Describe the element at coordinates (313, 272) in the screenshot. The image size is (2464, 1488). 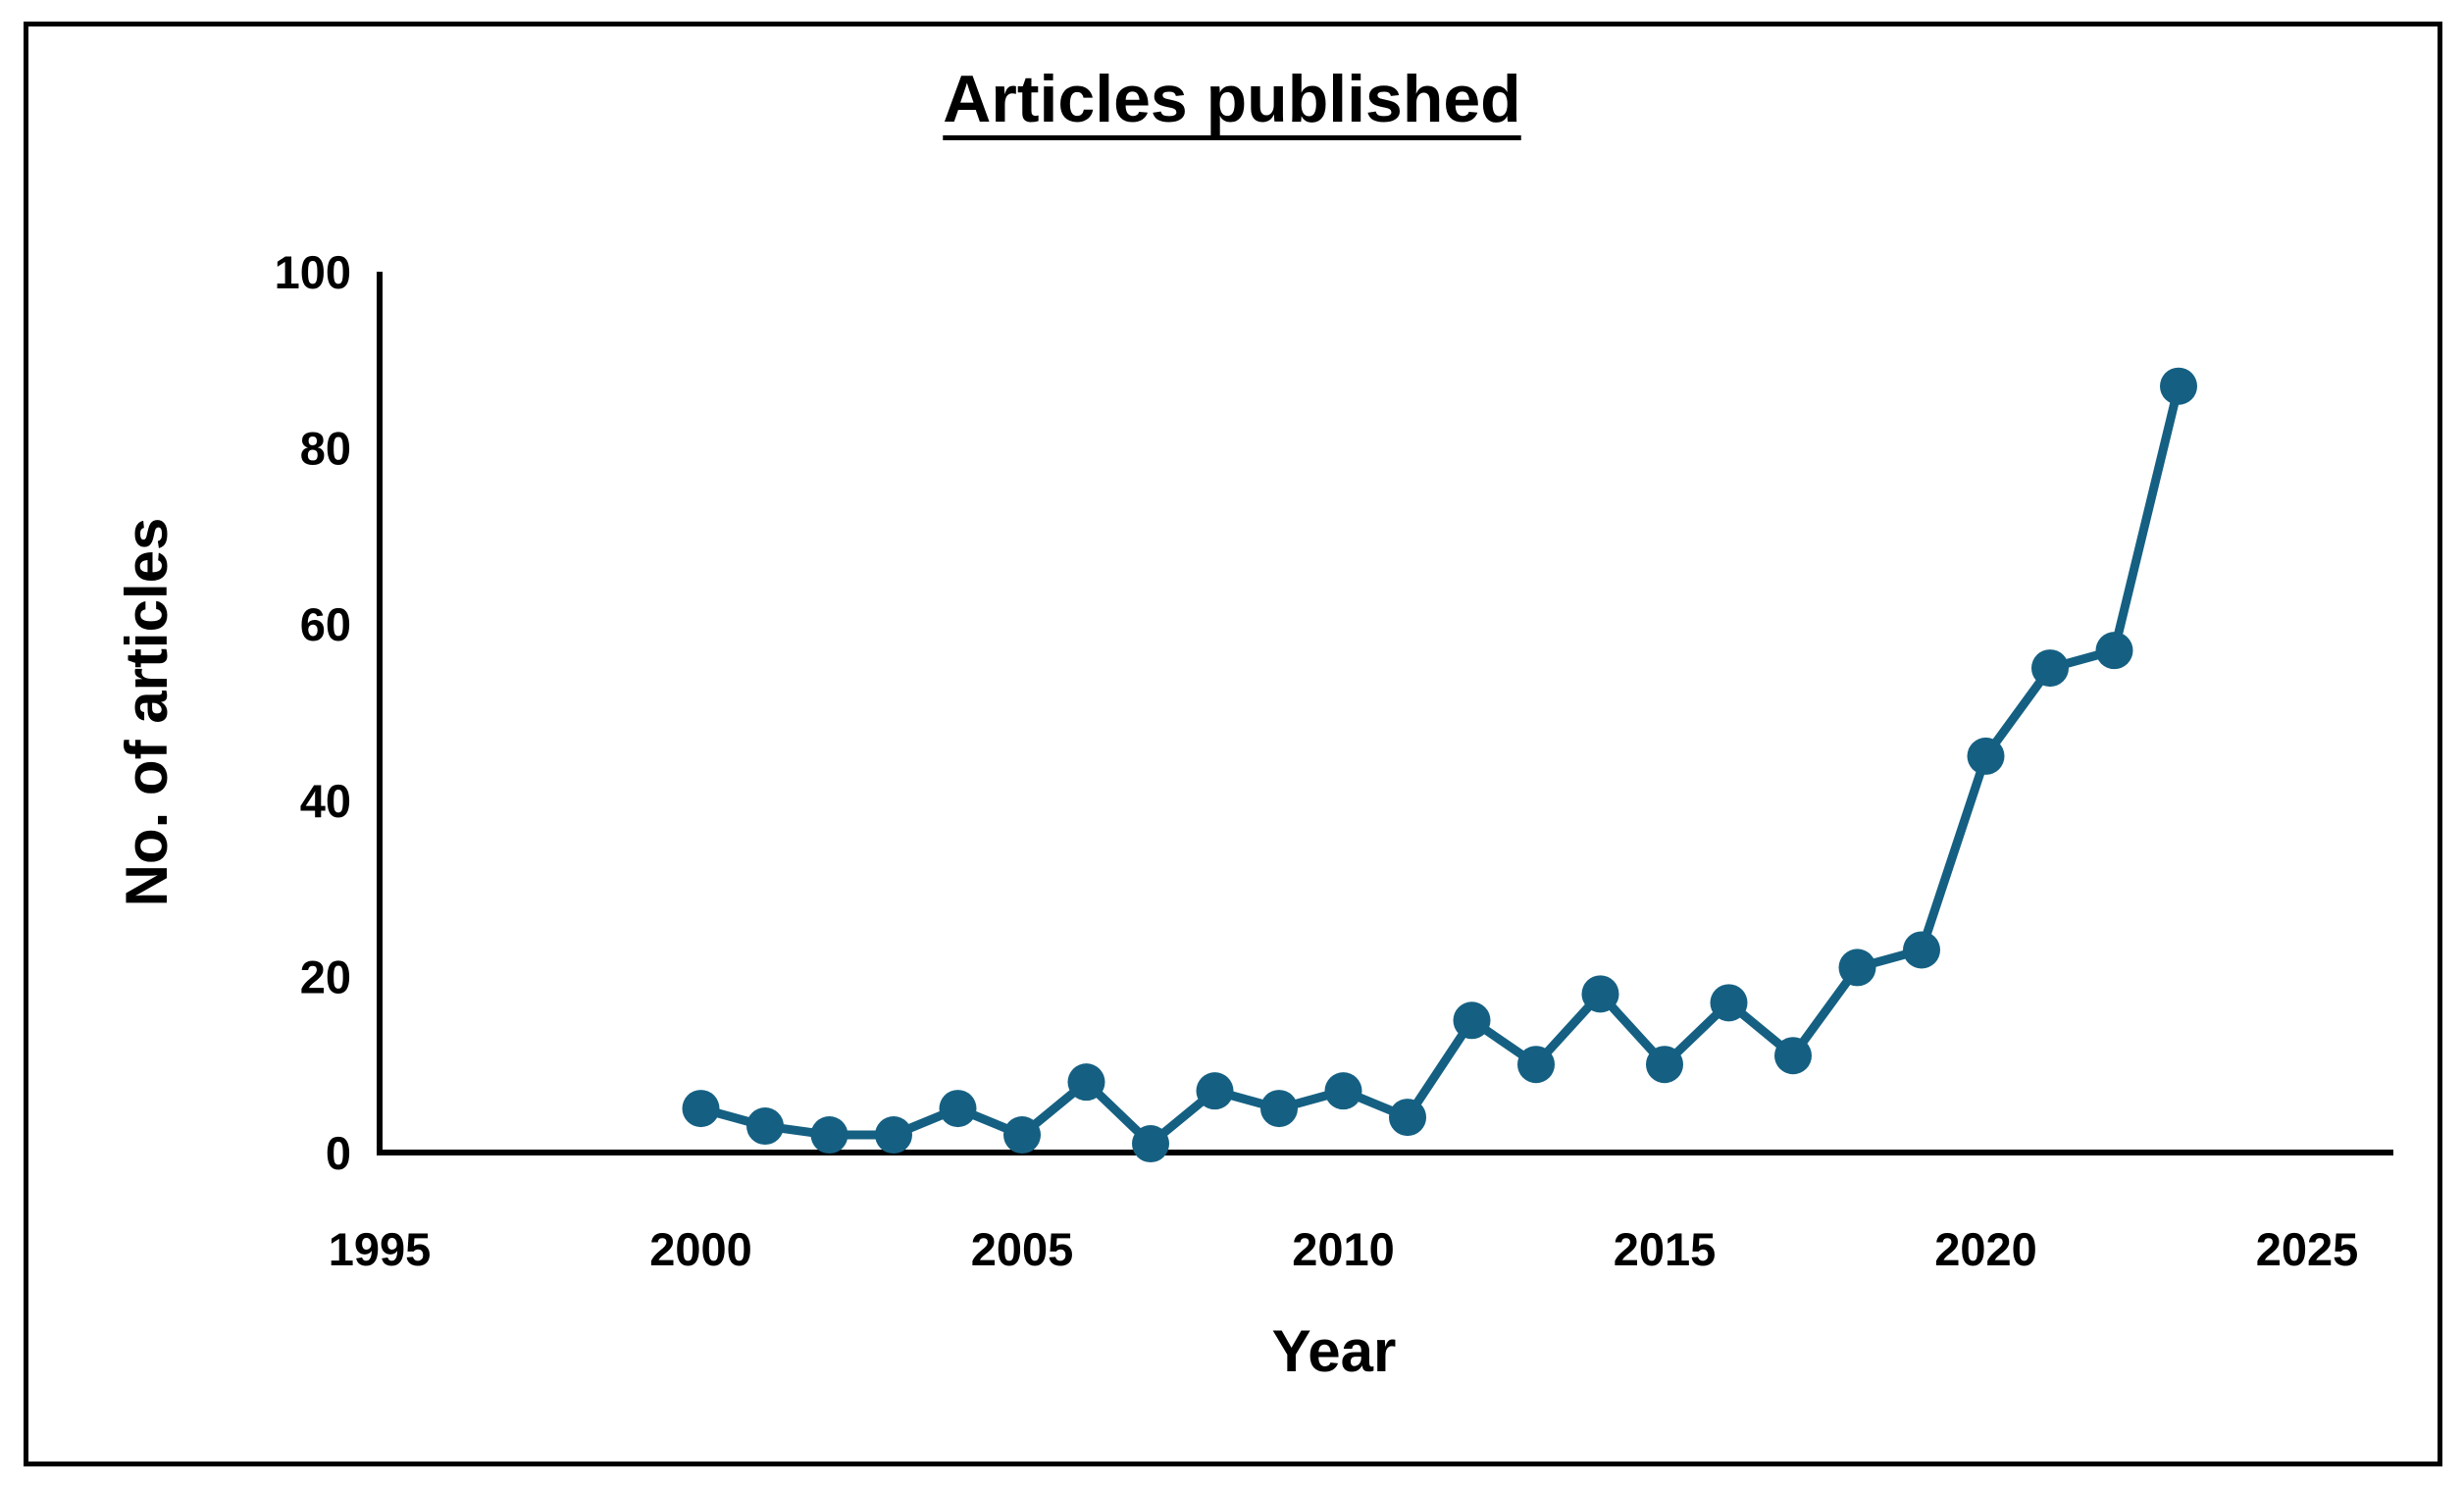
I see `y-tick-label: 100` at that location.